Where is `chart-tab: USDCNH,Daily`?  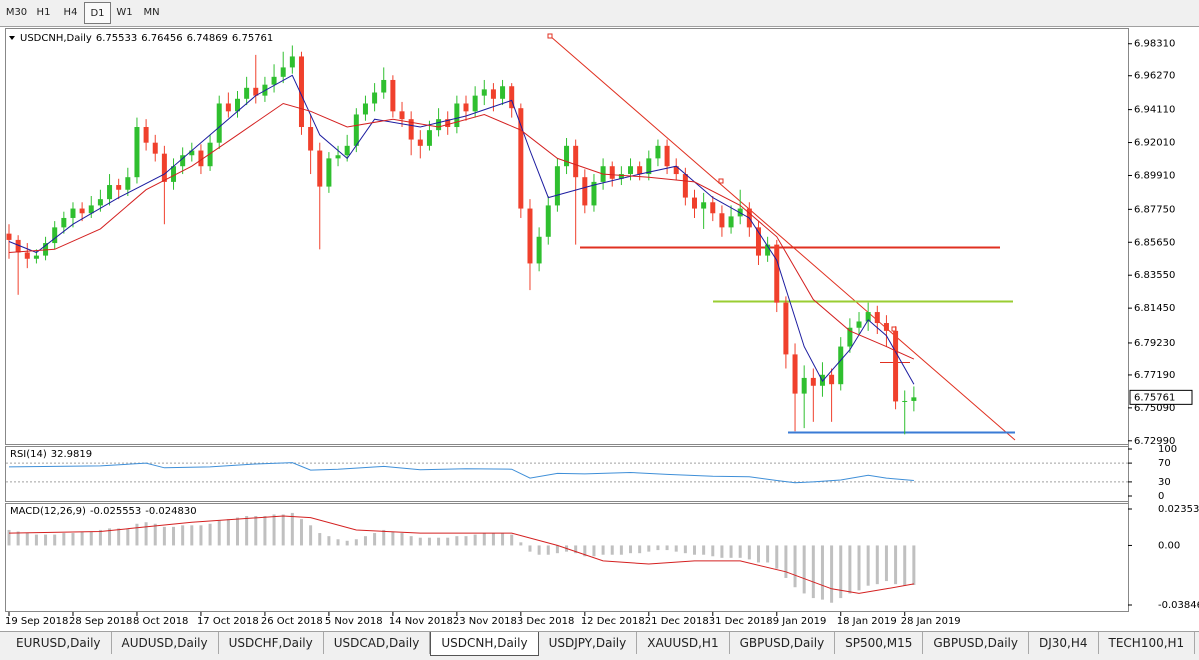
chart-tab: USDCNH,Daily is located at coordinates (484, 644).